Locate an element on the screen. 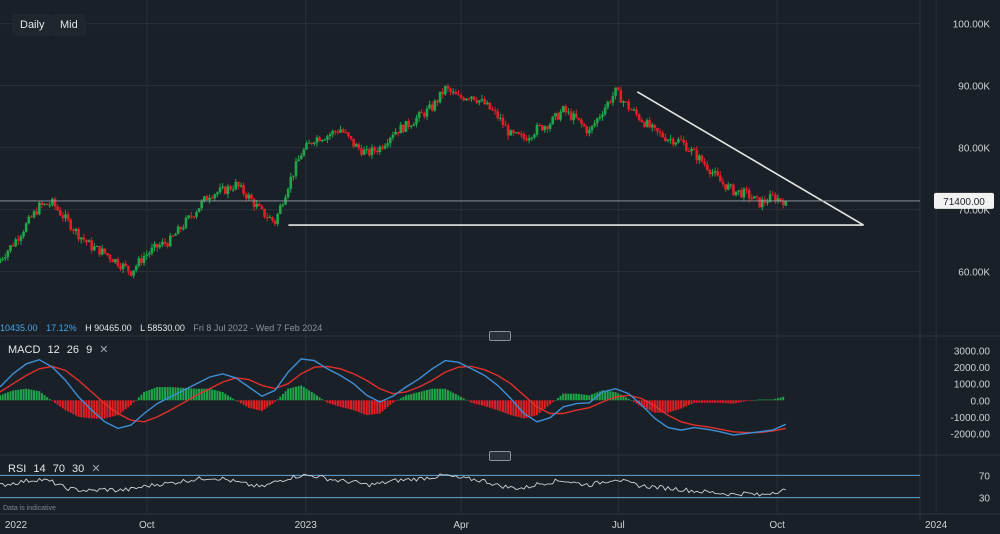  macd-legend: MACD 12 26 9 ✕ is located at coordinates (60, 350).